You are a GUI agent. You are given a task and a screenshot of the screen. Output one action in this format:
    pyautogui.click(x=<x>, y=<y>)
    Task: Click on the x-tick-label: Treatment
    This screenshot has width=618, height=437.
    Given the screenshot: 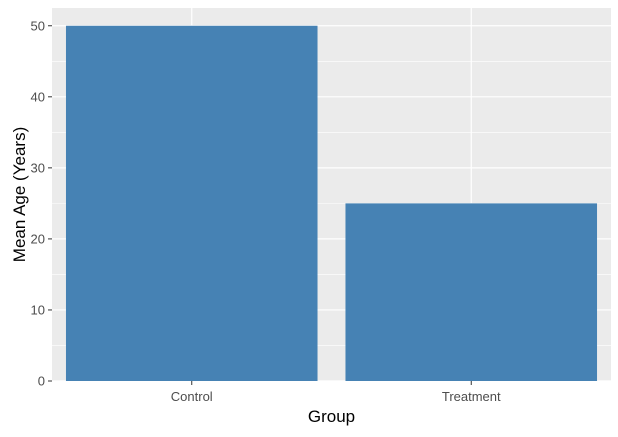 What is the action you would take?
    pyautogui.click(x=471, y=396)
    